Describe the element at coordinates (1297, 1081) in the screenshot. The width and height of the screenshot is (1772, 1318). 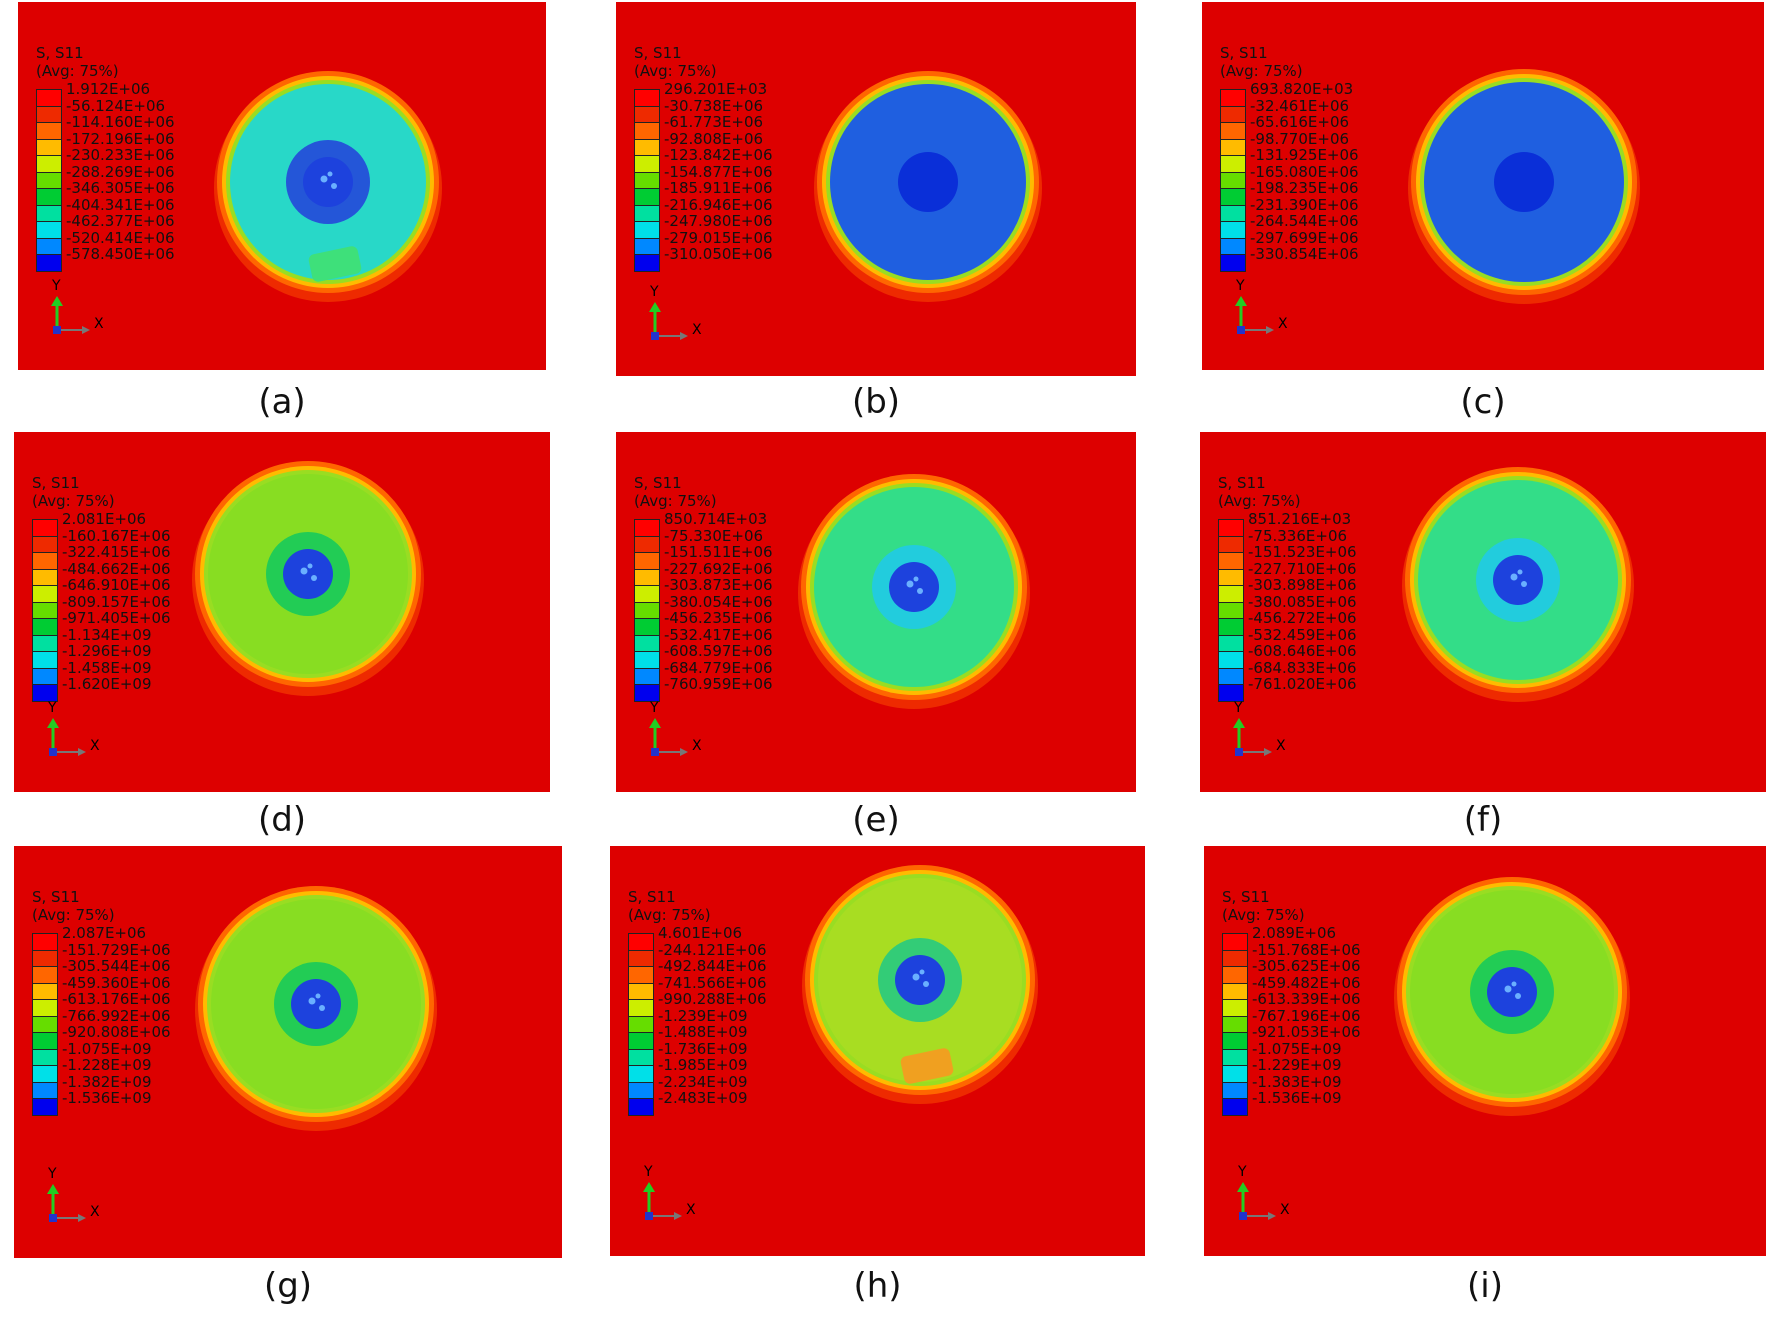
I see `legend-value: -1.383E+09` at that location.